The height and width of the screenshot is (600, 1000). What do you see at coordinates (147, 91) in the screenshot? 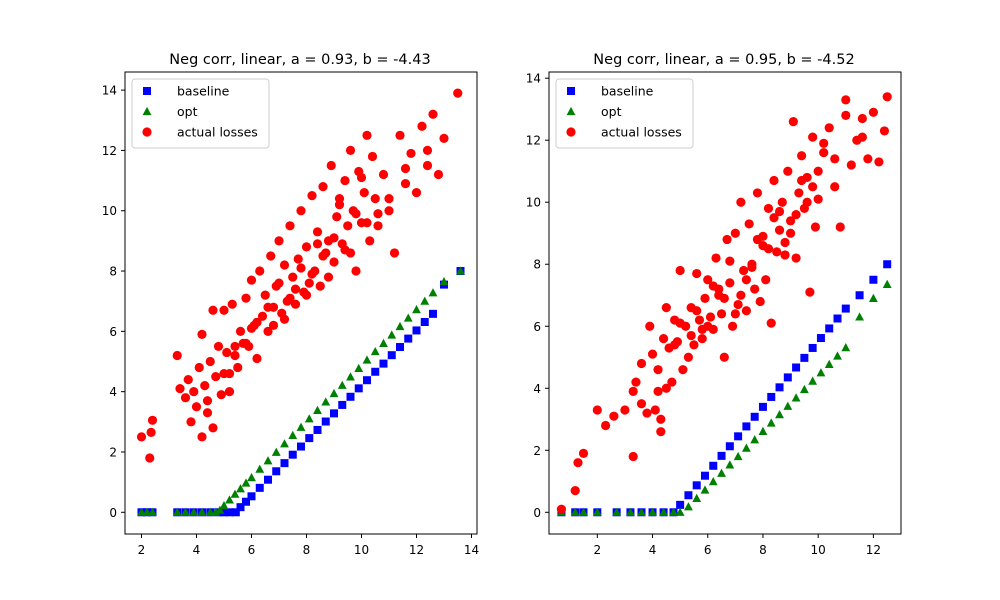
I see `left-legend-marker-baseline` at bounding box center [147, 91].